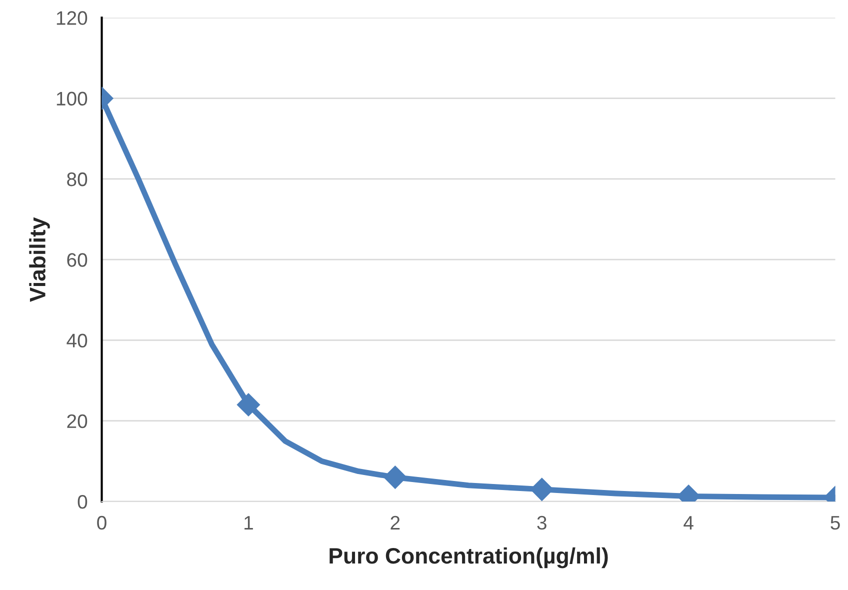  I want to click on x-tick-label: 4, so click(689, 523).